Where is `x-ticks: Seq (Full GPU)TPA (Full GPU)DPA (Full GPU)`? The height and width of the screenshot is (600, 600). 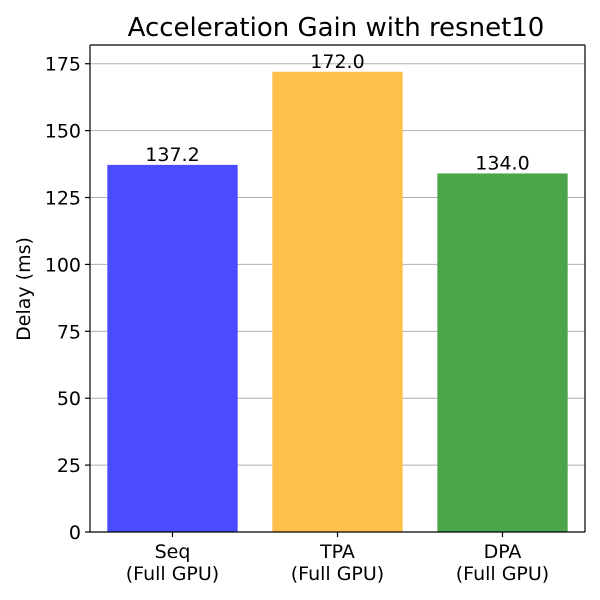 x-ticks: Seq (Full GPU)TPA (Full GPU)DPA (Full GPU) is located at coordinates (337, 558).